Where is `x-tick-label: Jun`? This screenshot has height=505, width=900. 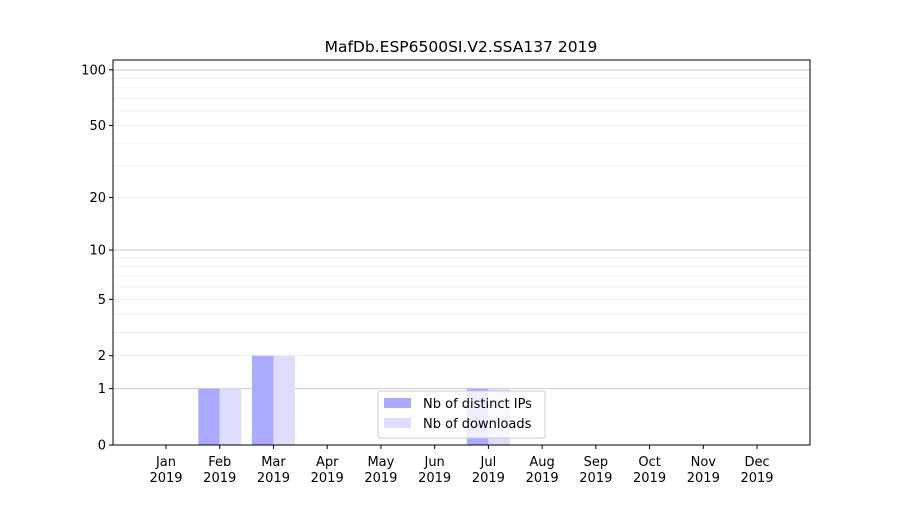 x-tick-label: Jun is located at coordinates (433, 462).